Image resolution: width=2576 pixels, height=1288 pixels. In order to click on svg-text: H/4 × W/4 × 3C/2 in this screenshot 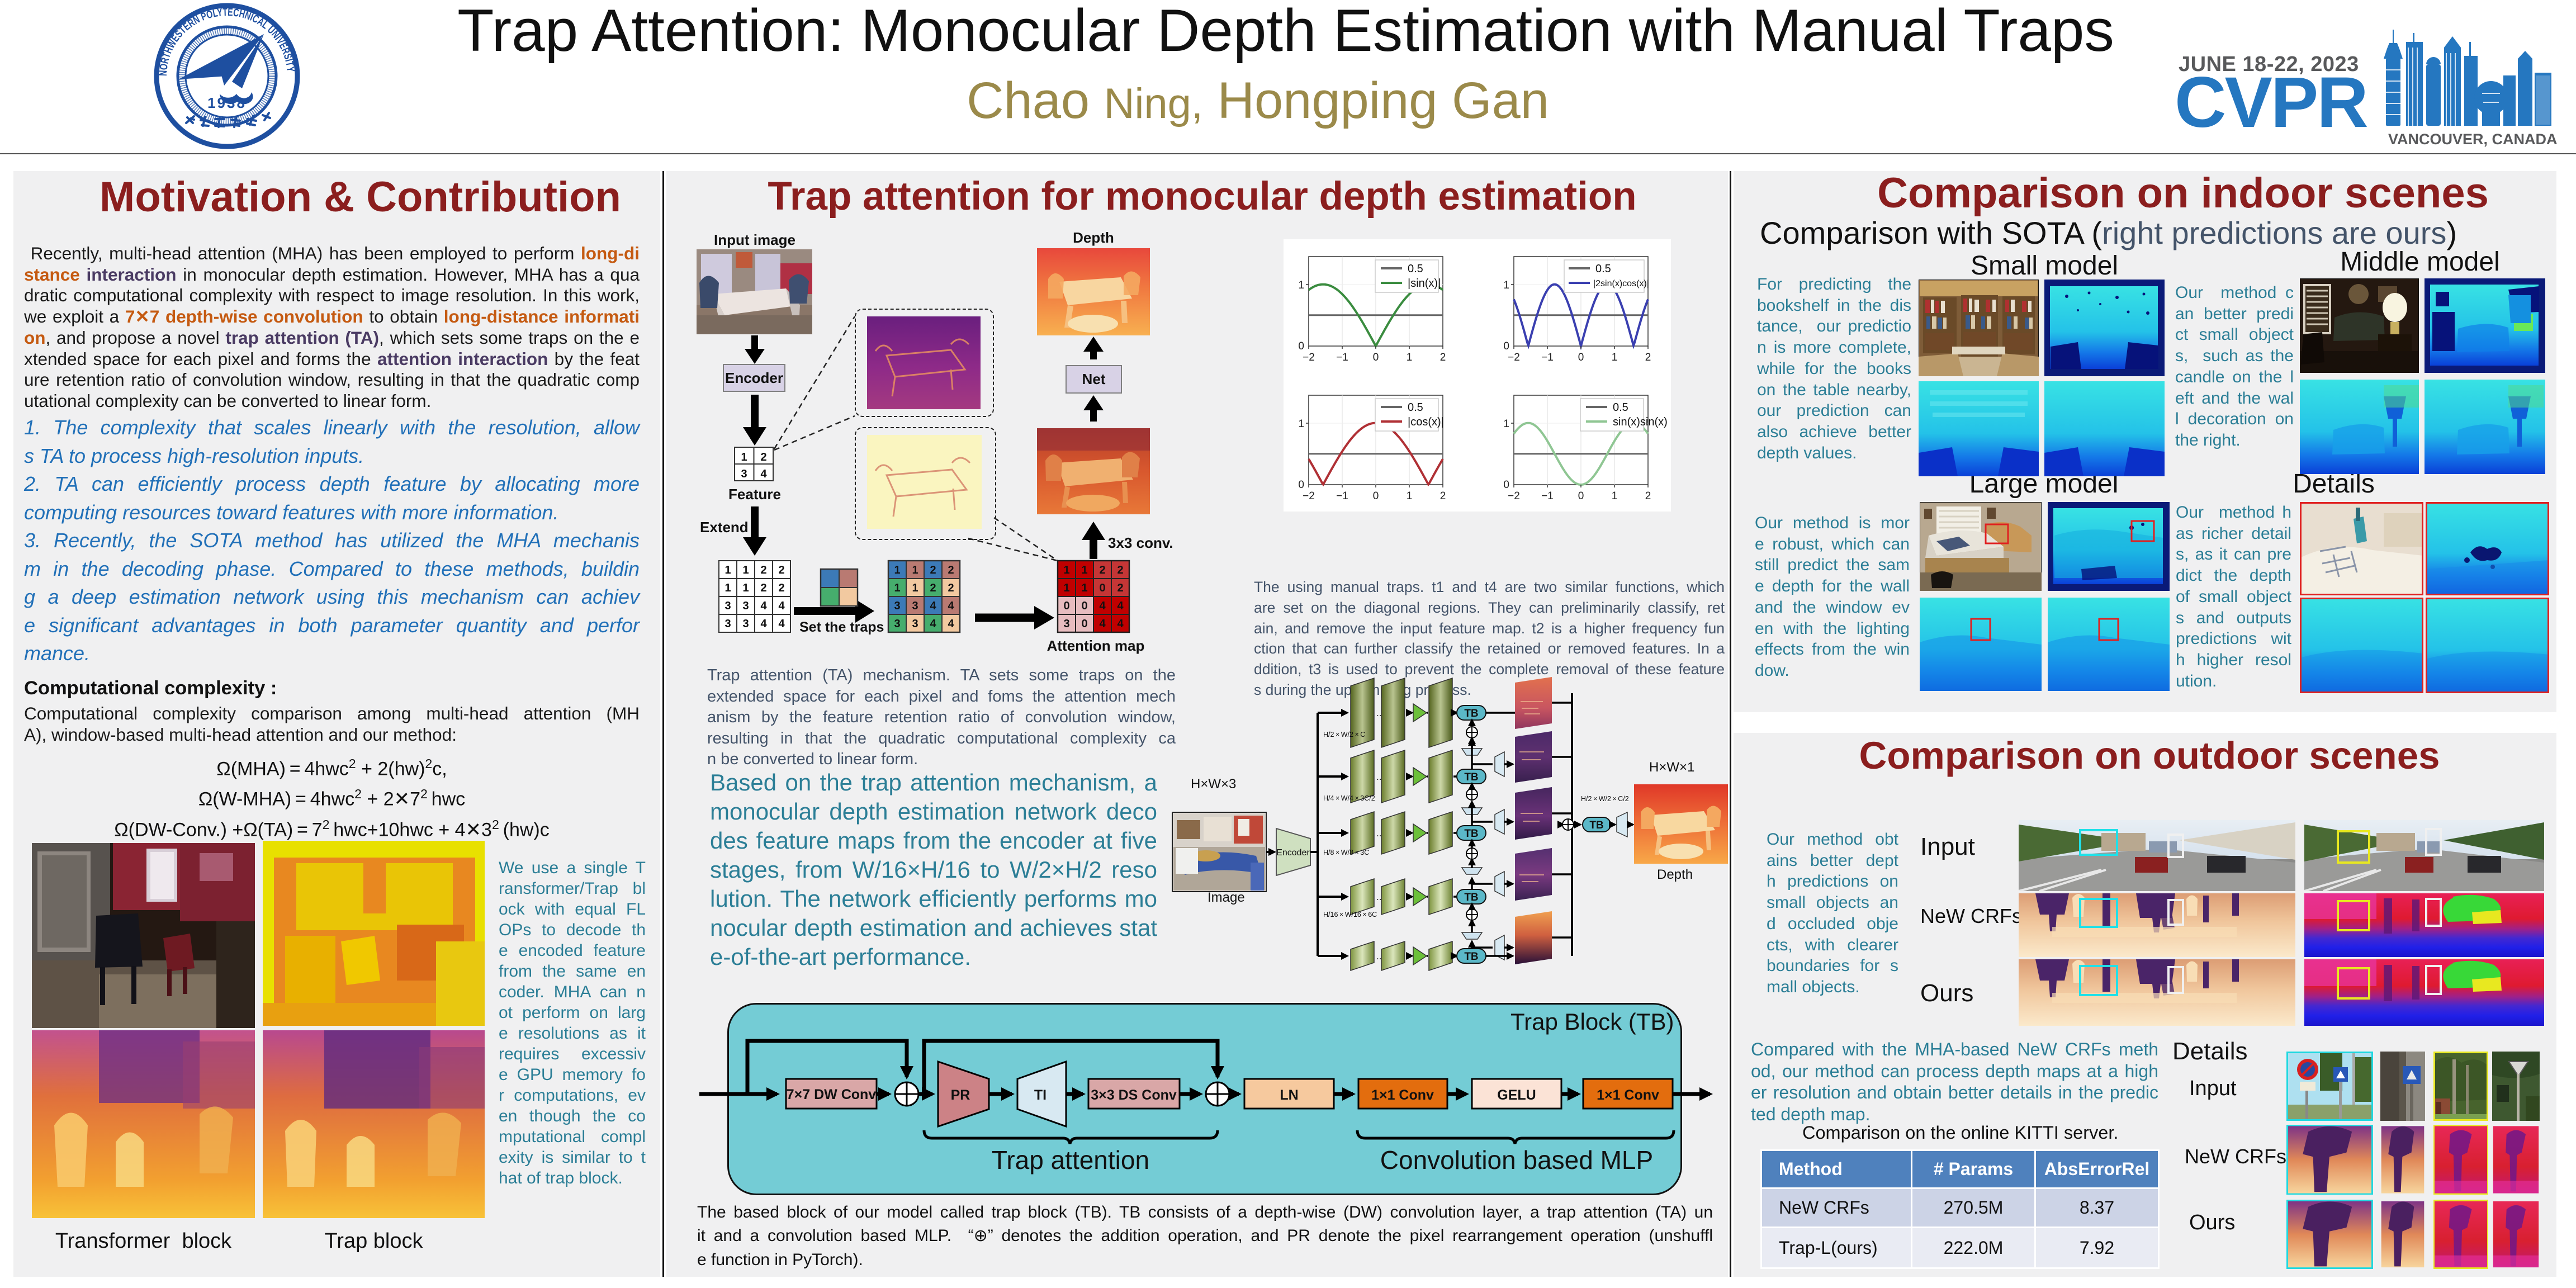, I will do `click(1349, 798)`.